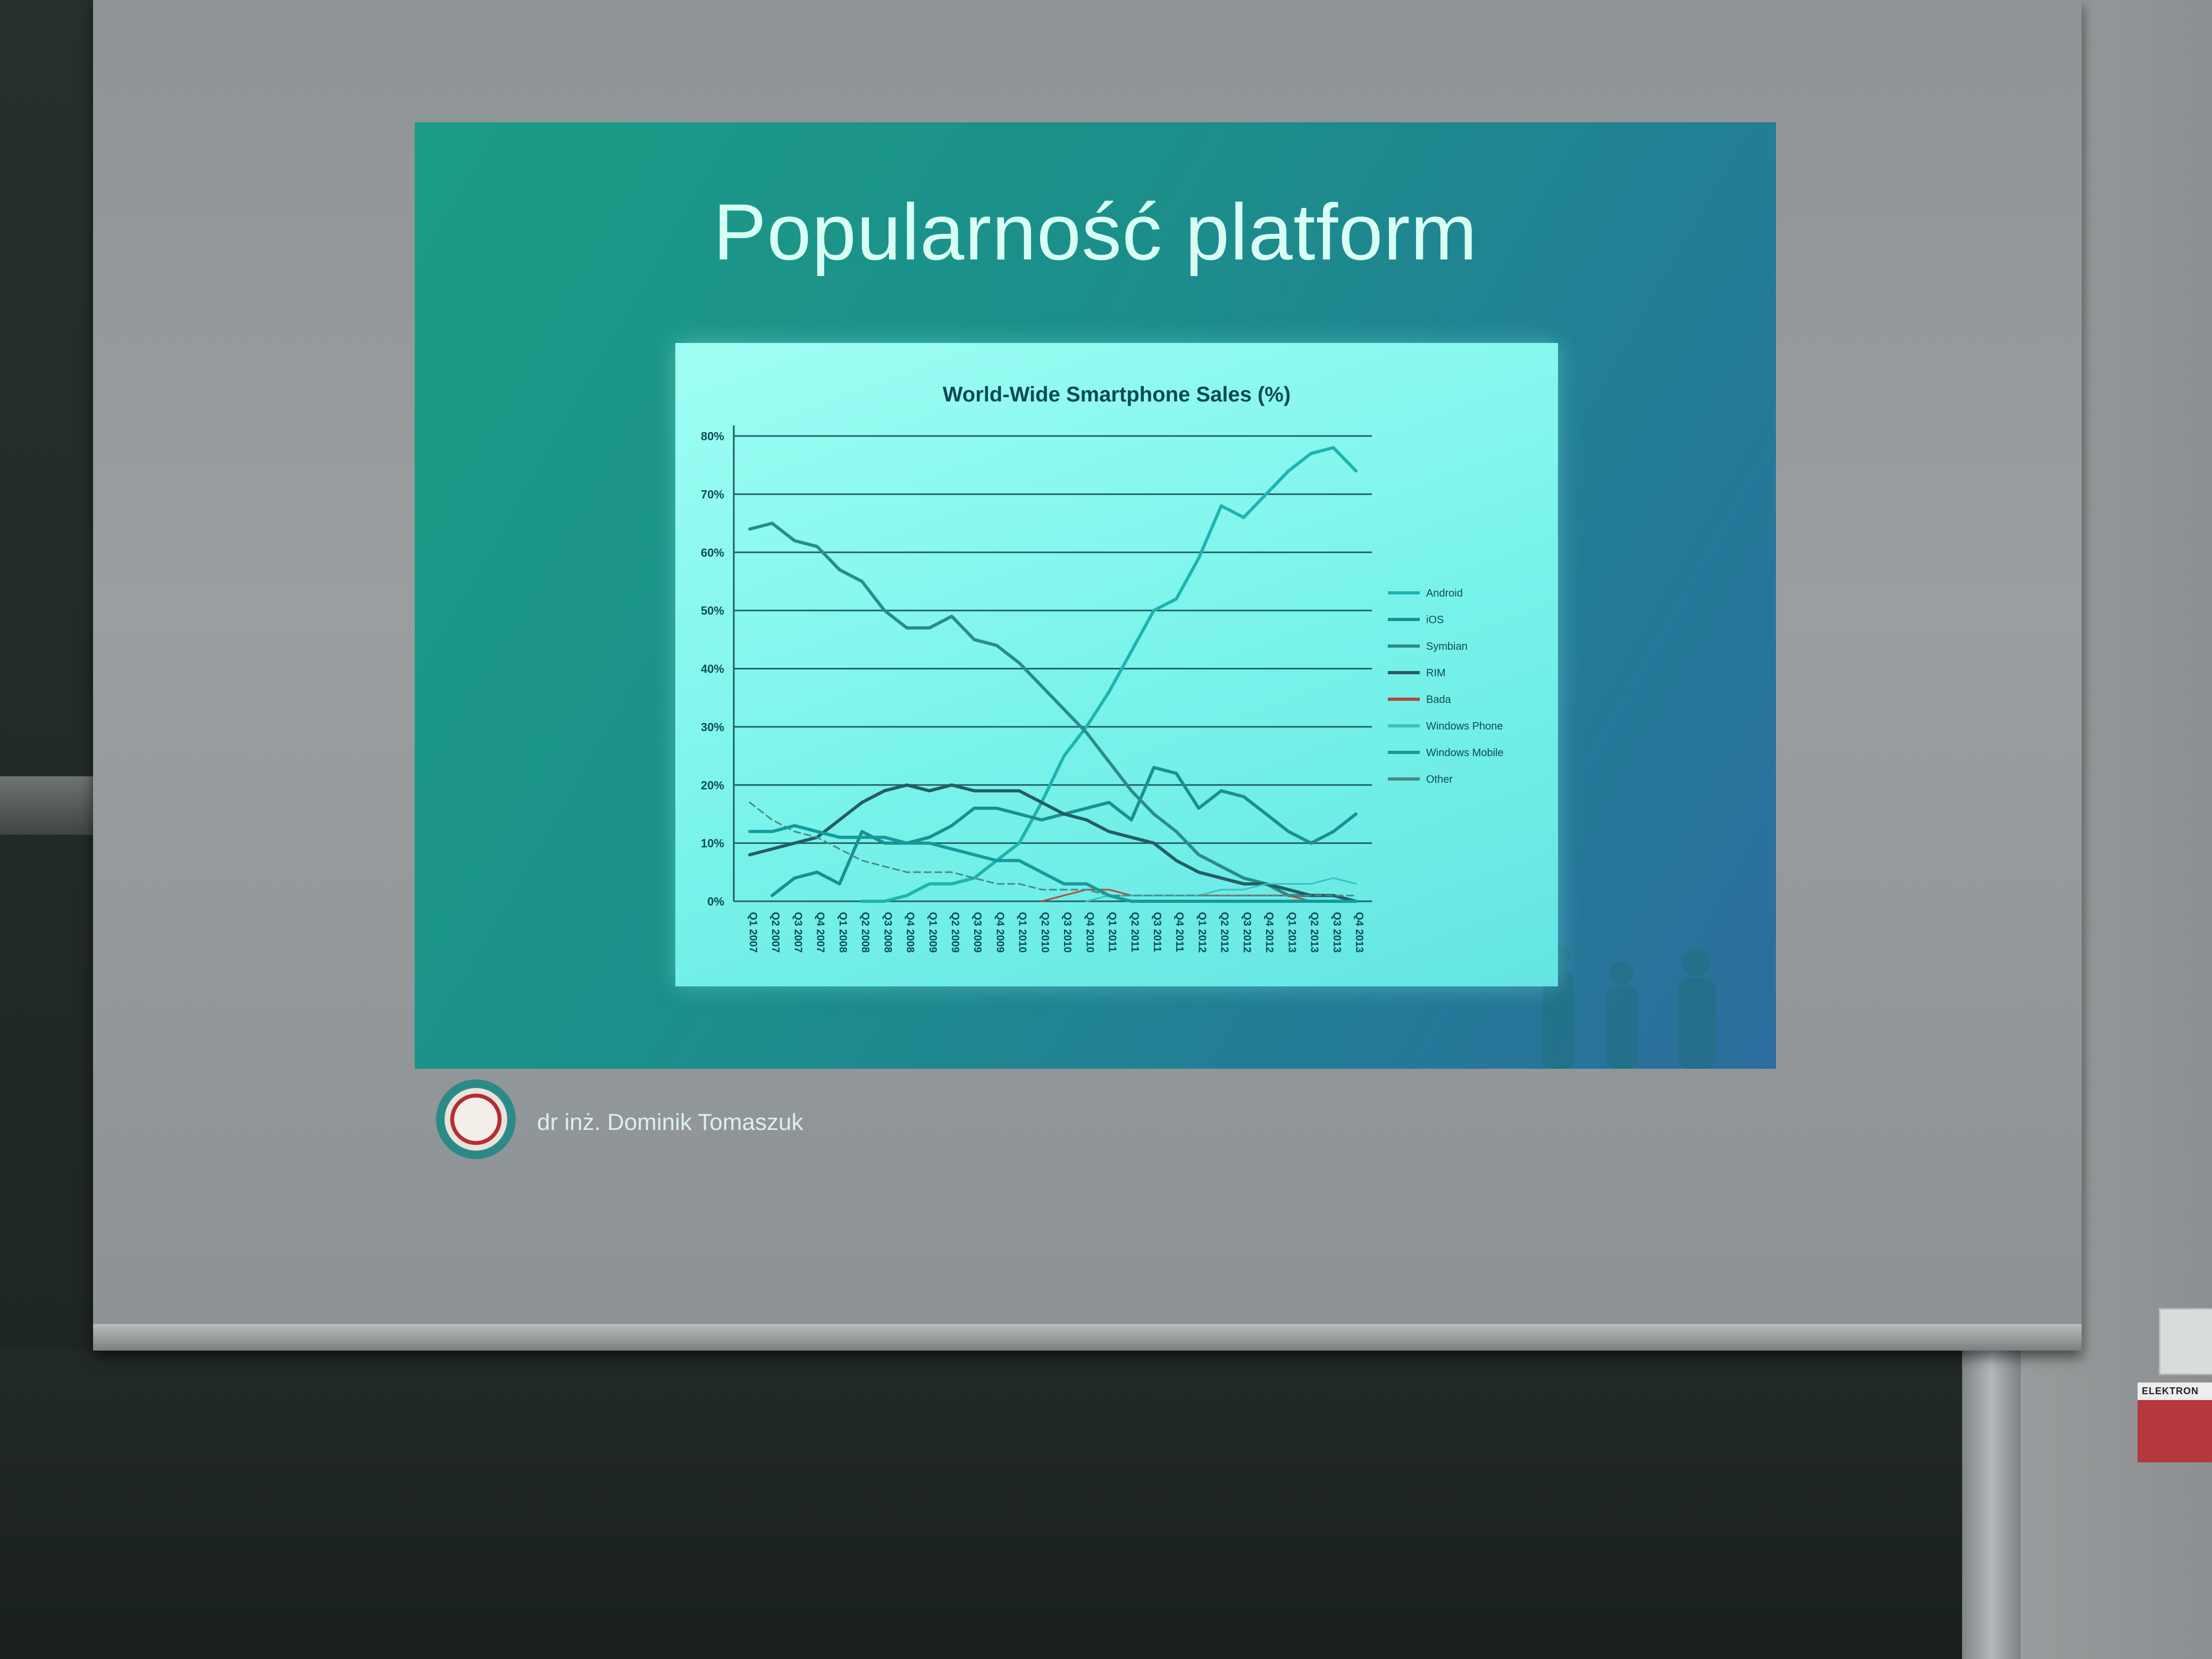 This screenshot has height=1659, width=2212. What do you see at coordinates (820, 932) in the screenshot?
I see `x-tick-label: Q4 2007` at bounding box center [820, 932].